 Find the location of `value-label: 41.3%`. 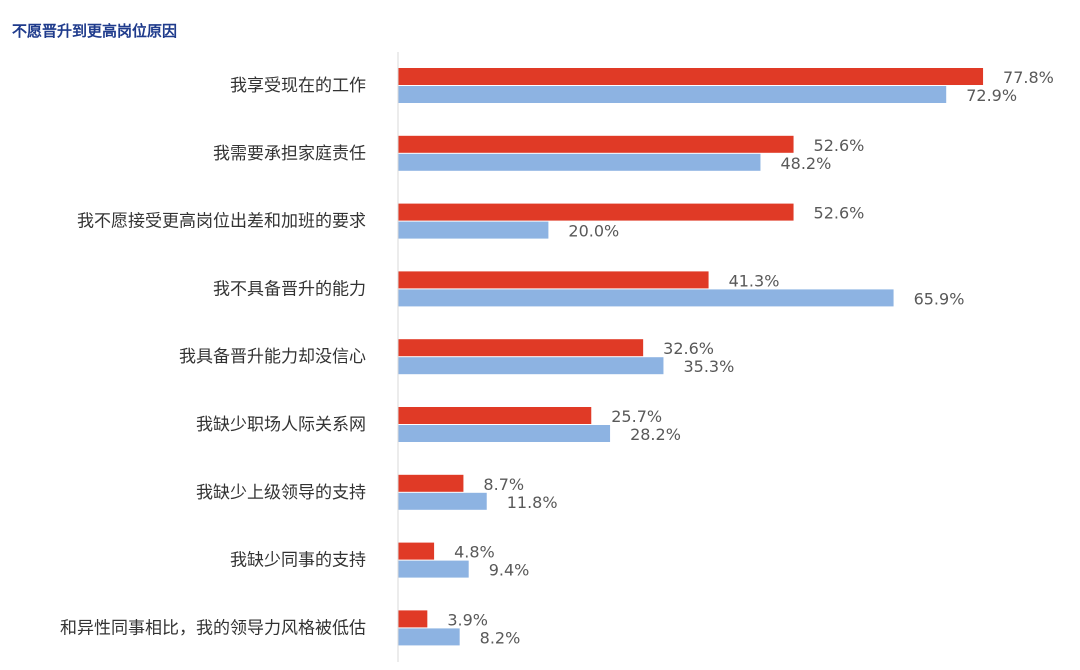

value-label: 41.3% is located at coordinates (754, 280).